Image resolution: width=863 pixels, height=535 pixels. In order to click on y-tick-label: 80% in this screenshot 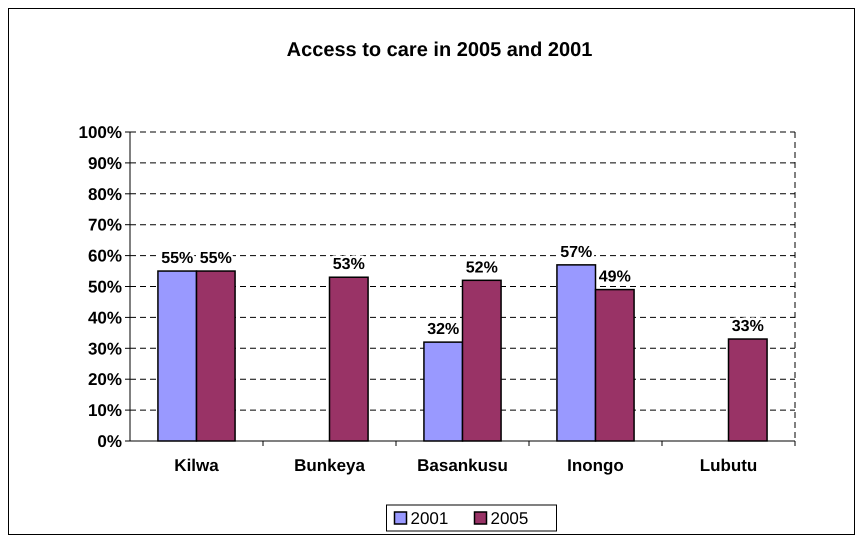, I will do `click(105, 194)`.